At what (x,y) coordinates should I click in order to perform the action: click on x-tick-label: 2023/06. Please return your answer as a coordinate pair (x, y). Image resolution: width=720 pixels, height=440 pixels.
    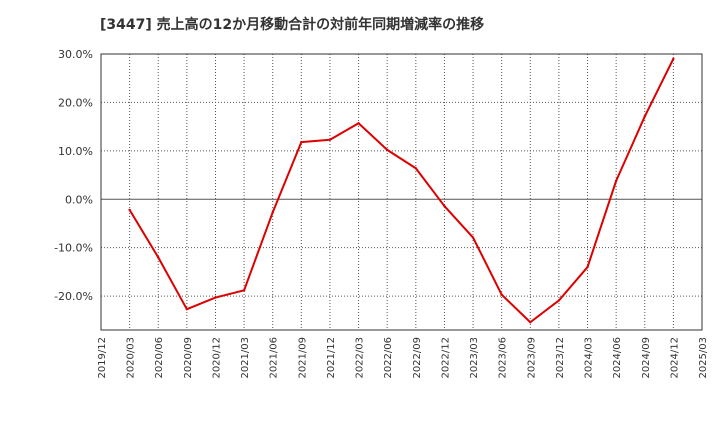
    Looking at the image, I should click on (503, 358).